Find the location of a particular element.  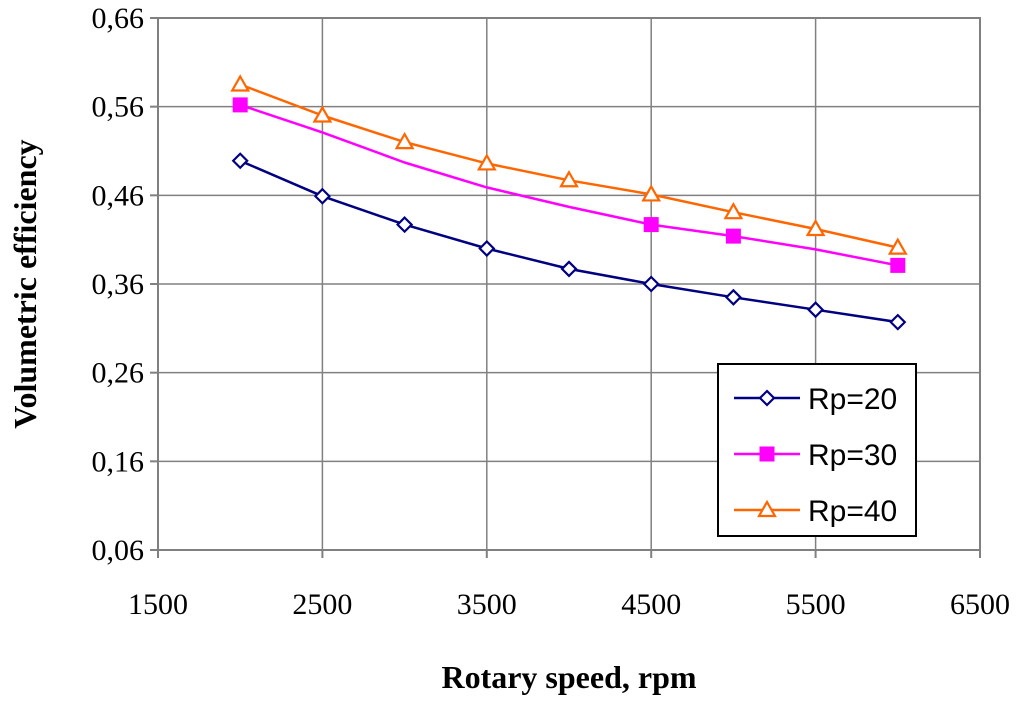

y-tick-label: 0,66 is located at coordinates (118, 18).